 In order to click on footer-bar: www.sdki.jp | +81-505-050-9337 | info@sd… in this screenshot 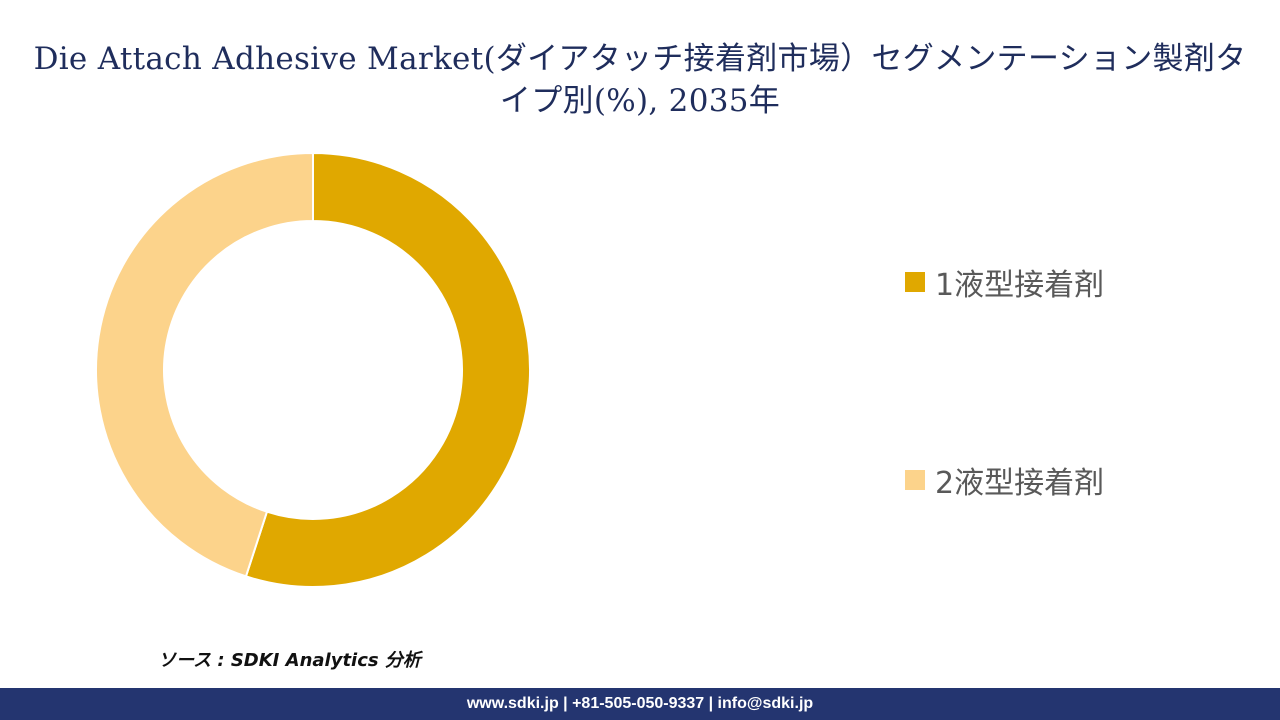, I will do `click(640, 704)`.